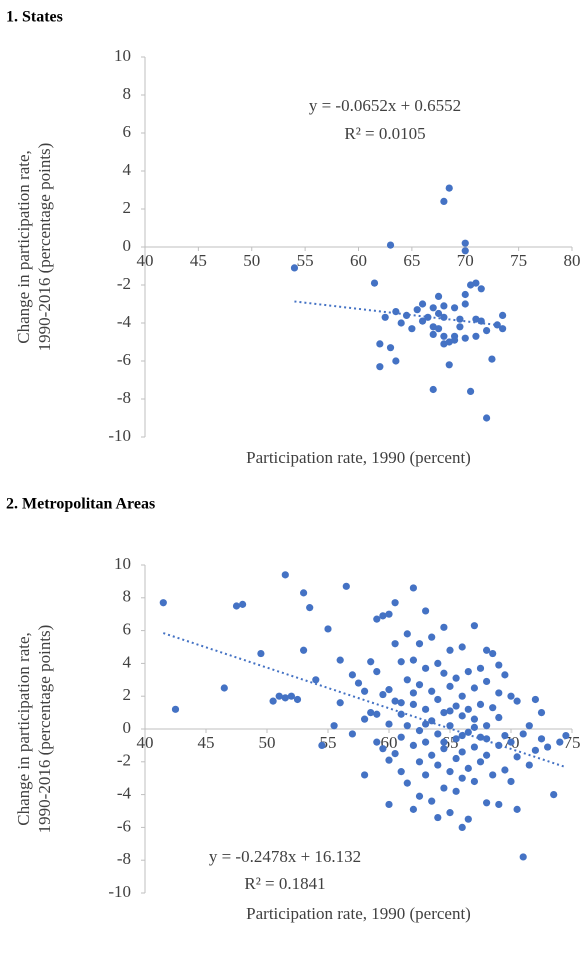  What do you see at coordinates (145, 742) in the screenshot?
I see `x-tick-label: 40` at bounding box center [145, 742].